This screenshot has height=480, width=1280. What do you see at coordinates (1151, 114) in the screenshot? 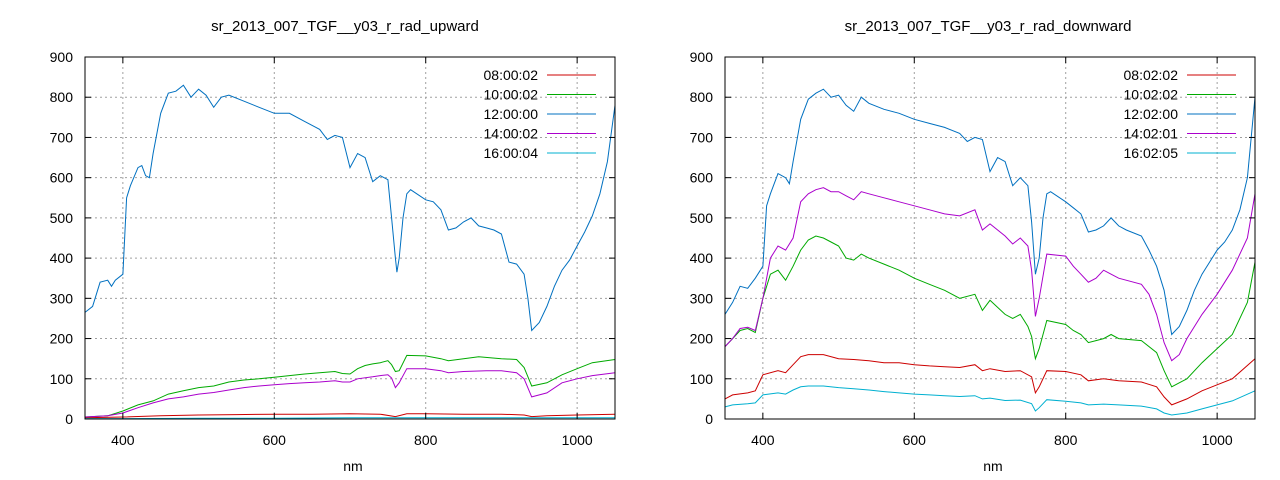
I see `legend-label: 12:02:00` at bounding box center [1151, 114].